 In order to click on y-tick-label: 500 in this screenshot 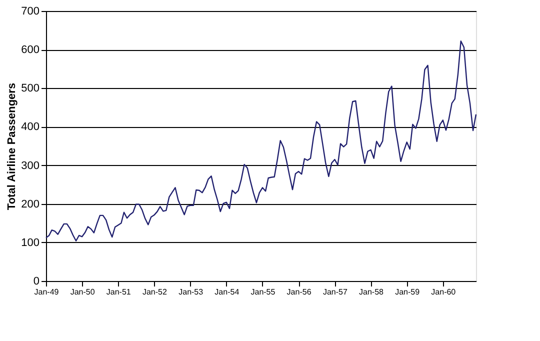, I will do `click(30, 88)`.